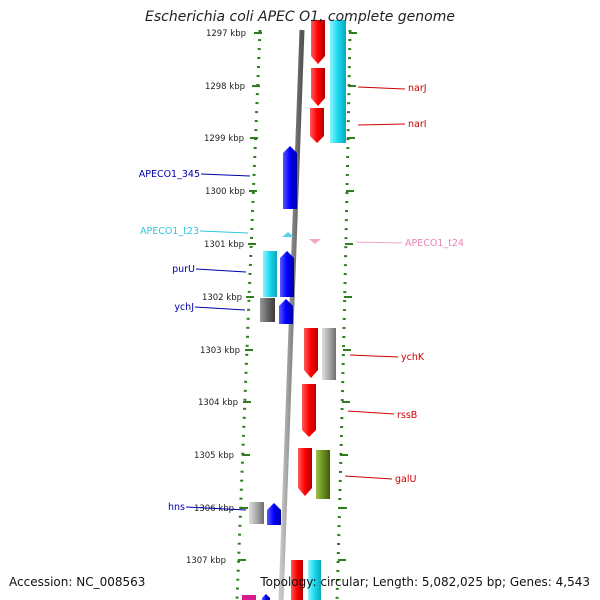  Describe the element at coordinates (269, 373) in the screenshot. I see `reverse-genes` at that location.